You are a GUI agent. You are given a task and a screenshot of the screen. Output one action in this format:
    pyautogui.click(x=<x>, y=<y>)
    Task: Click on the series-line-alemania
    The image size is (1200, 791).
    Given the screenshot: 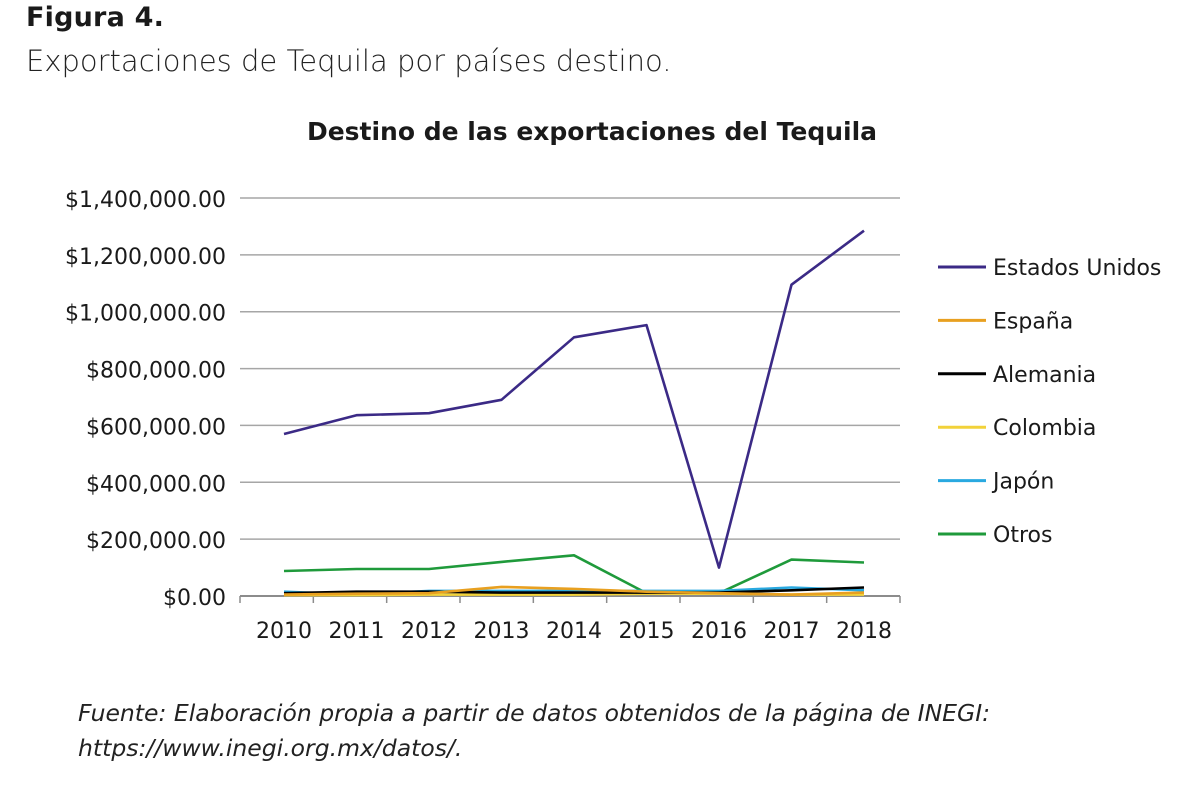 What is the action you would take?
    pyautogui.click(x=574, y=590)
    